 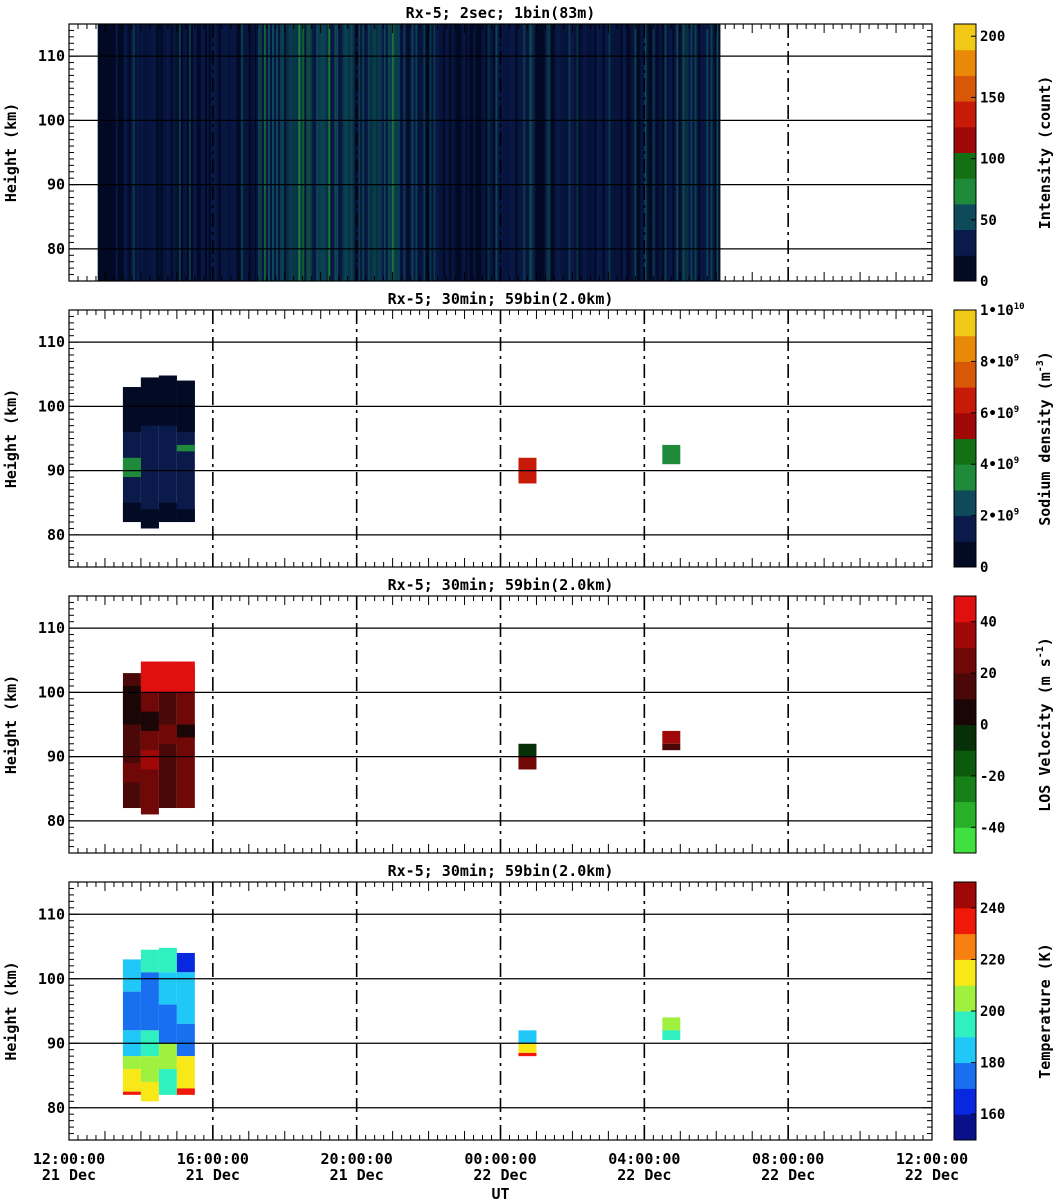 What do you see at coordinates (992, 1012) in the screenshot?
I see `colorbar-tick-label: 200` at bounding box center [992, 1012].